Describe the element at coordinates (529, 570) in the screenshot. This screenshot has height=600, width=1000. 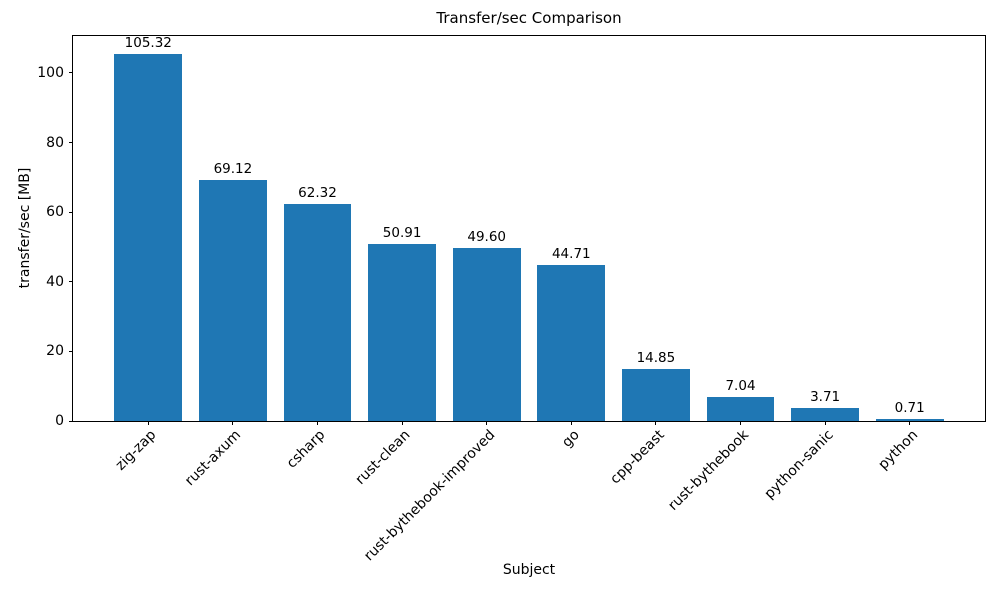
I see `x-axis-label: Subject` at that location.